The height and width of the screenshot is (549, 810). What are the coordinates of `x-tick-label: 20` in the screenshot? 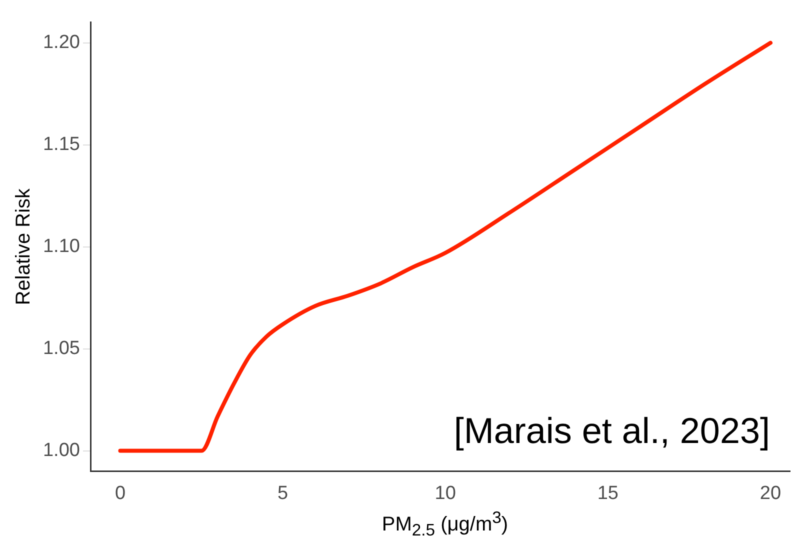 It's located at (771, 493).